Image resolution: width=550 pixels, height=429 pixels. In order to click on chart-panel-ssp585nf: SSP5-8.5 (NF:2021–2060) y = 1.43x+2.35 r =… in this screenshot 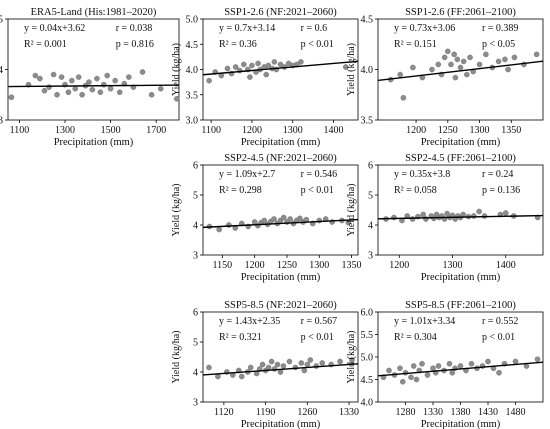, I will do `click(265, 364)`.